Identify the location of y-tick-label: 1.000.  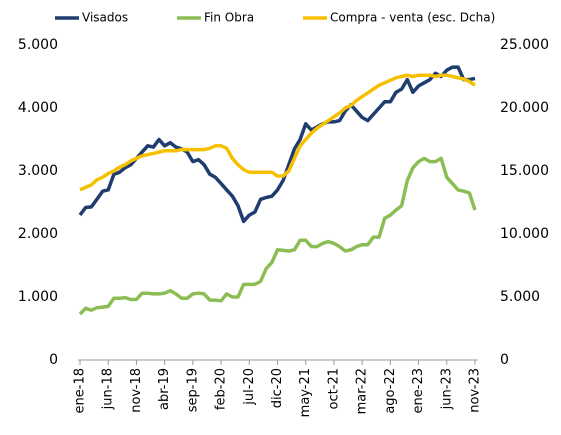
(38, 297).